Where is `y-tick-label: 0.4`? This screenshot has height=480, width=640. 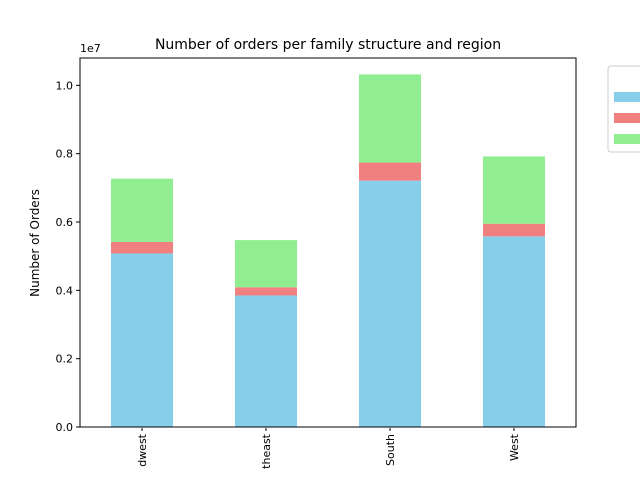
y-tick-label: 0.4 is located at coordinates (65, 290).